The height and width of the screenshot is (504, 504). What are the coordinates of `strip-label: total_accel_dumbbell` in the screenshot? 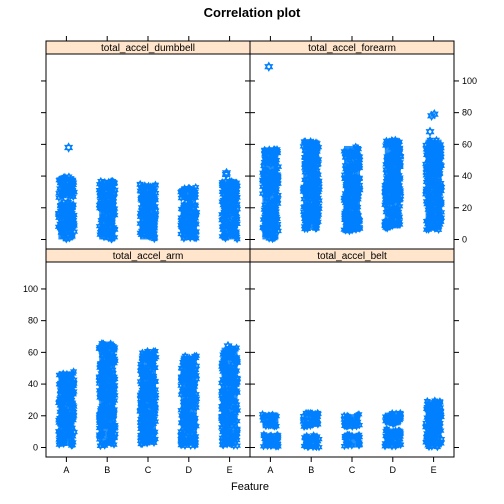 It's located at (148, 48).